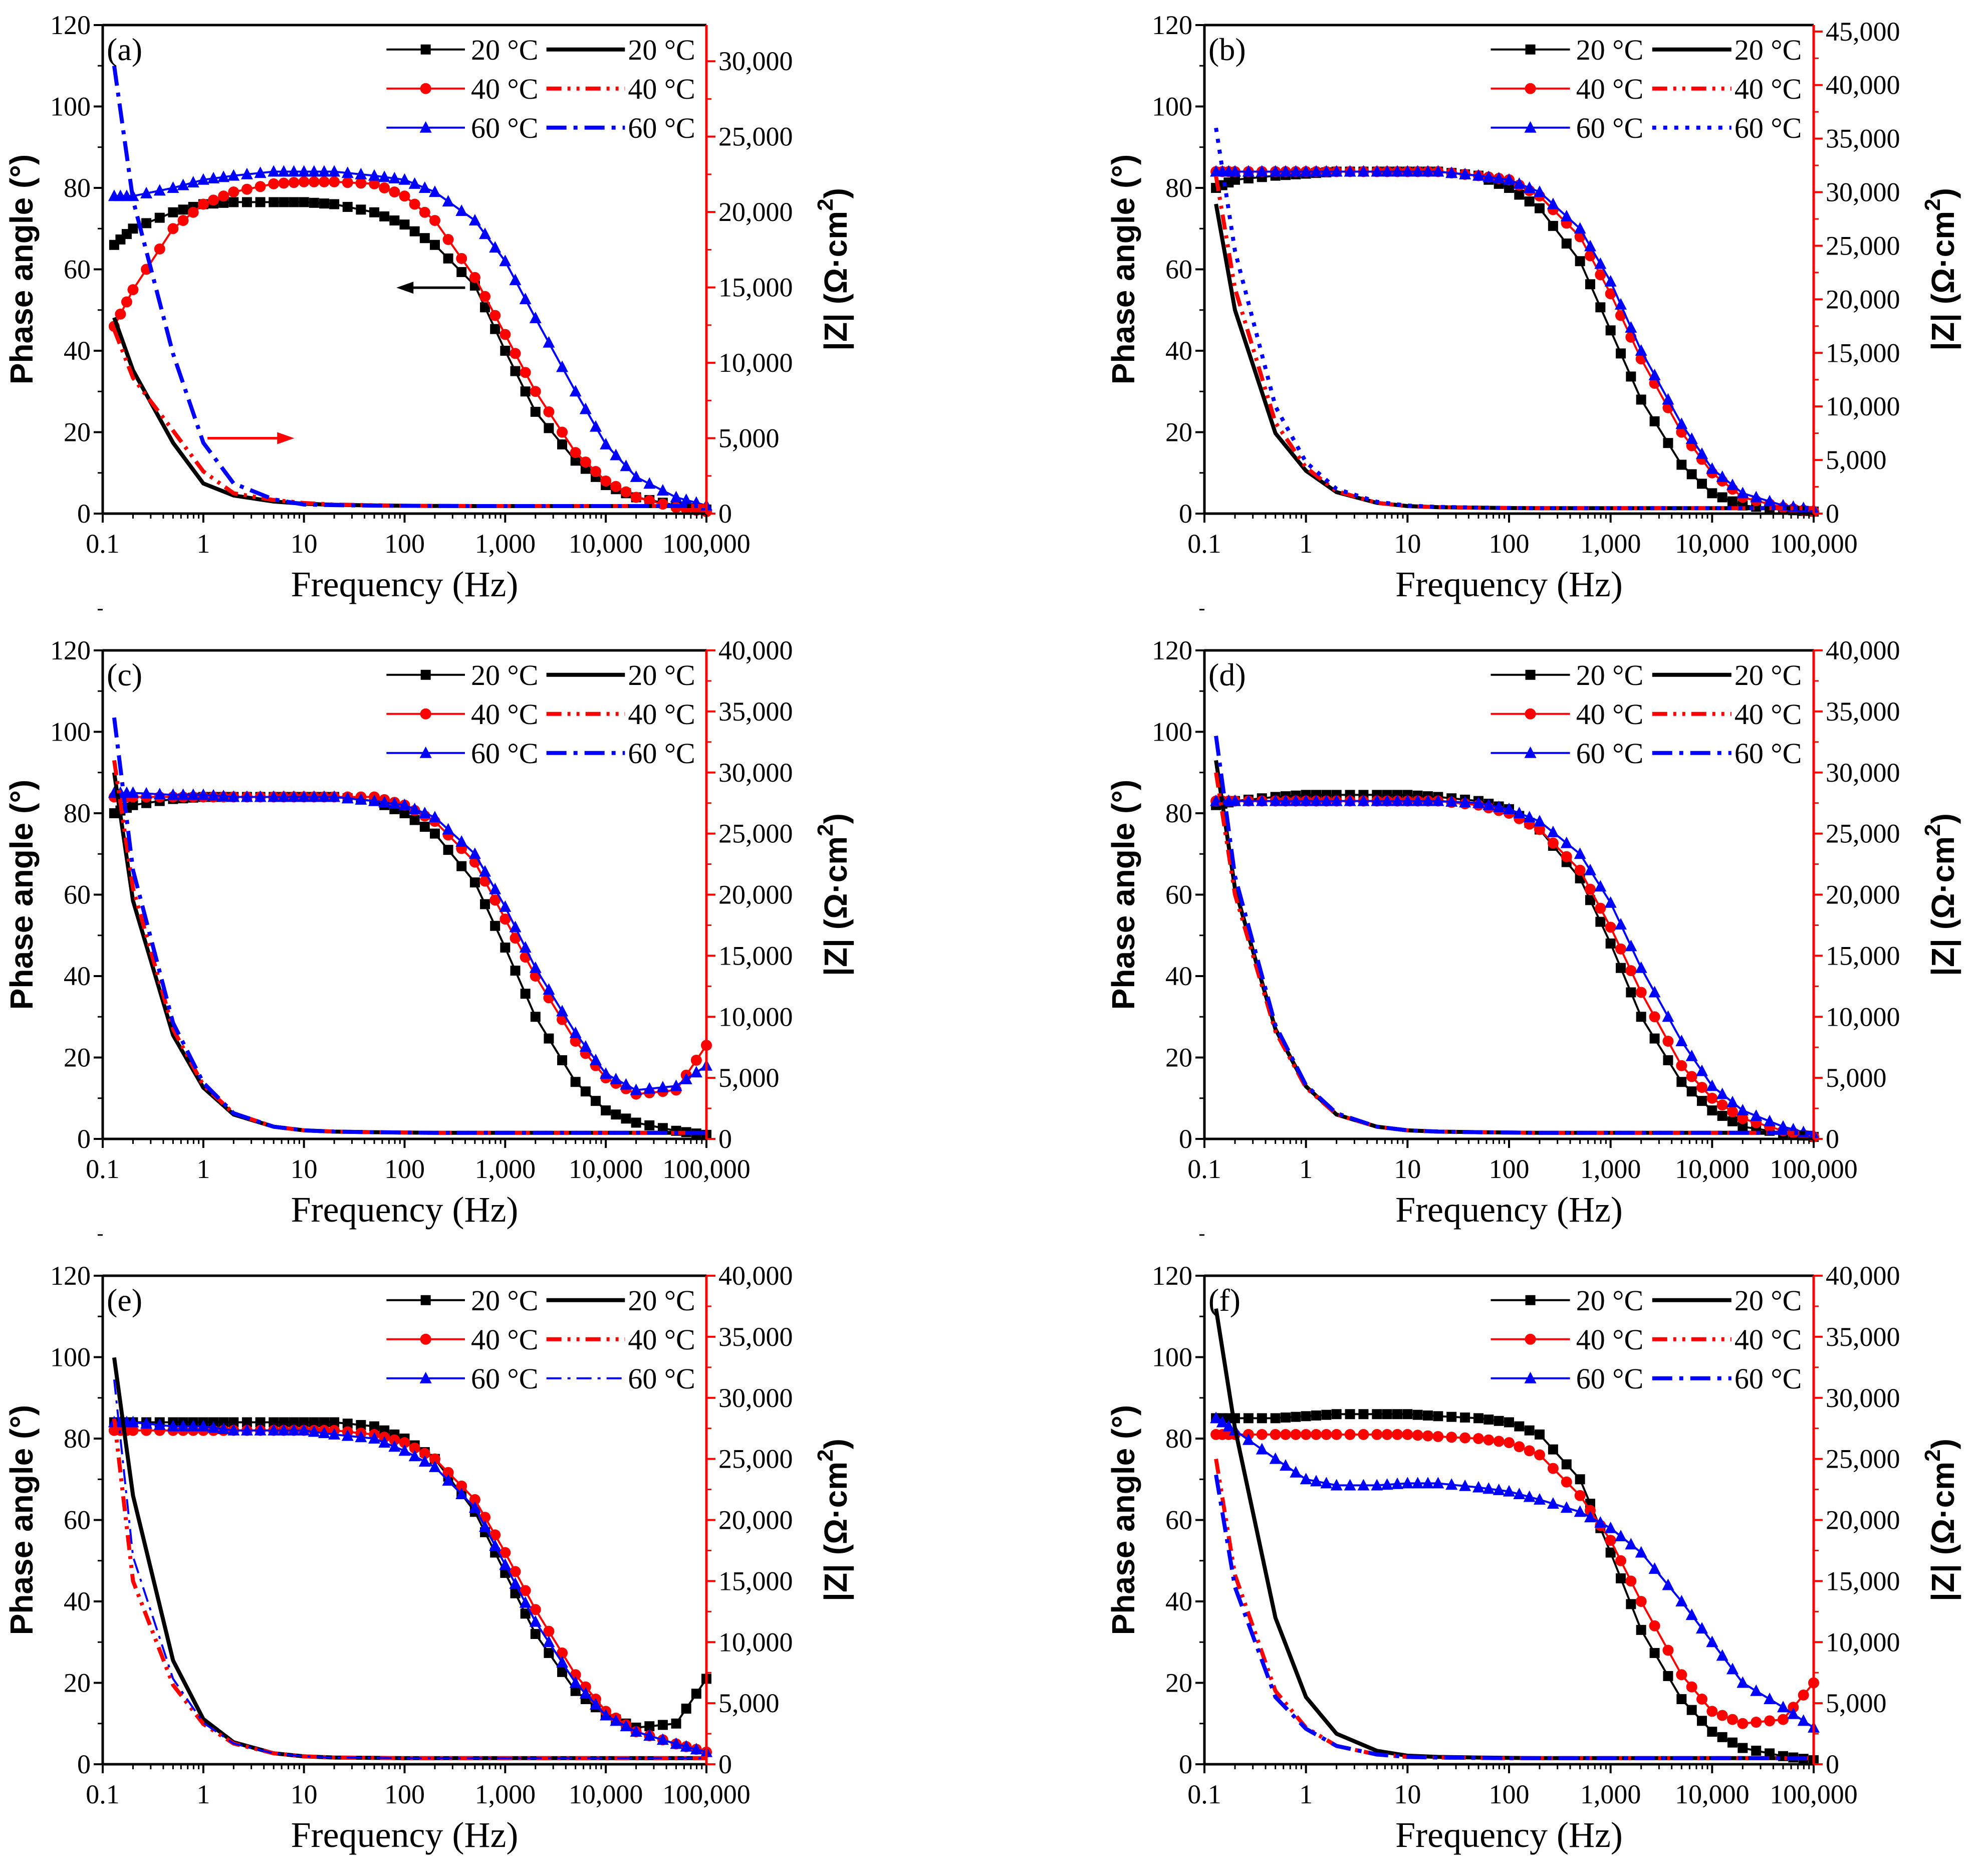 This screenshot has height=1876, width=1984. I want to click on y2-tick-label: 40,000, so click(1863, 1276).